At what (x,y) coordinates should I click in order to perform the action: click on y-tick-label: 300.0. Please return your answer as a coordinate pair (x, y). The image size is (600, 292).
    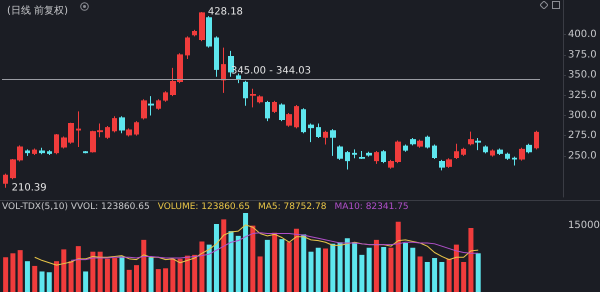
    Looking at the image, I should click on (582, 115).